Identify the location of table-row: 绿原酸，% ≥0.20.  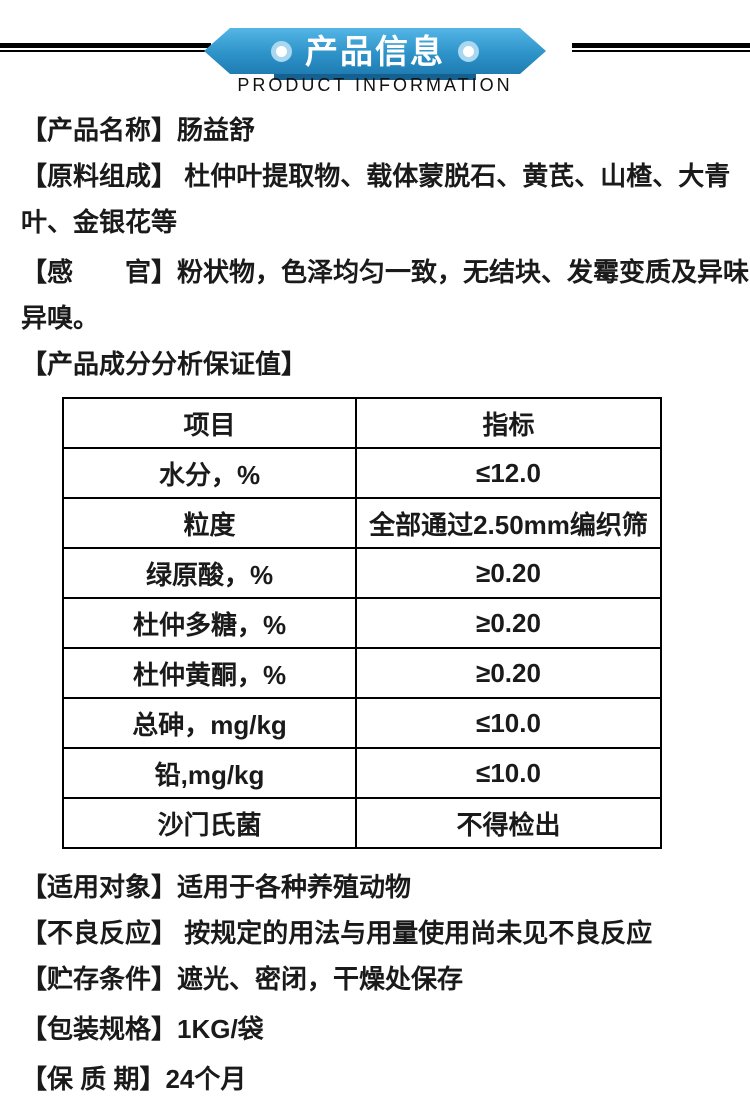
(361, 573).